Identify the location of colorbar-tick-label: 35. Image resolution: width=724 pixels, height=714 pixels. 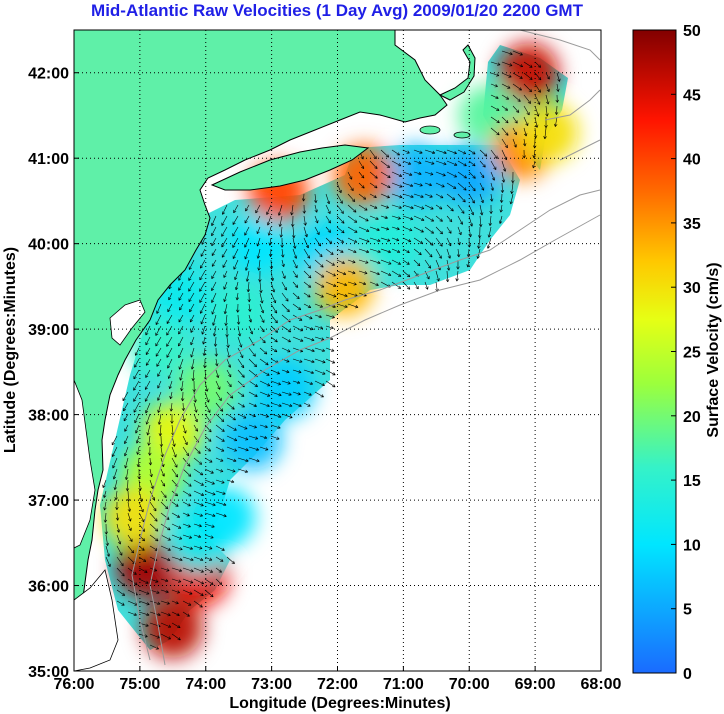
(692, 224).